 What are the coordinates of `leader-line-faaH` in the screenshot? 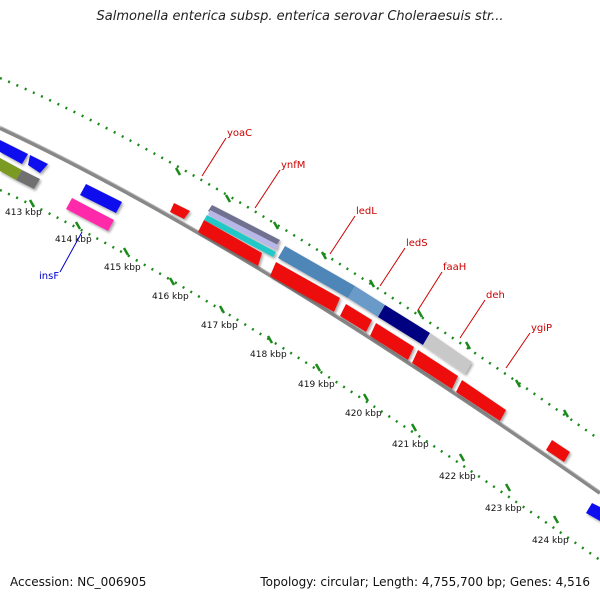 It's located at (430, 291).